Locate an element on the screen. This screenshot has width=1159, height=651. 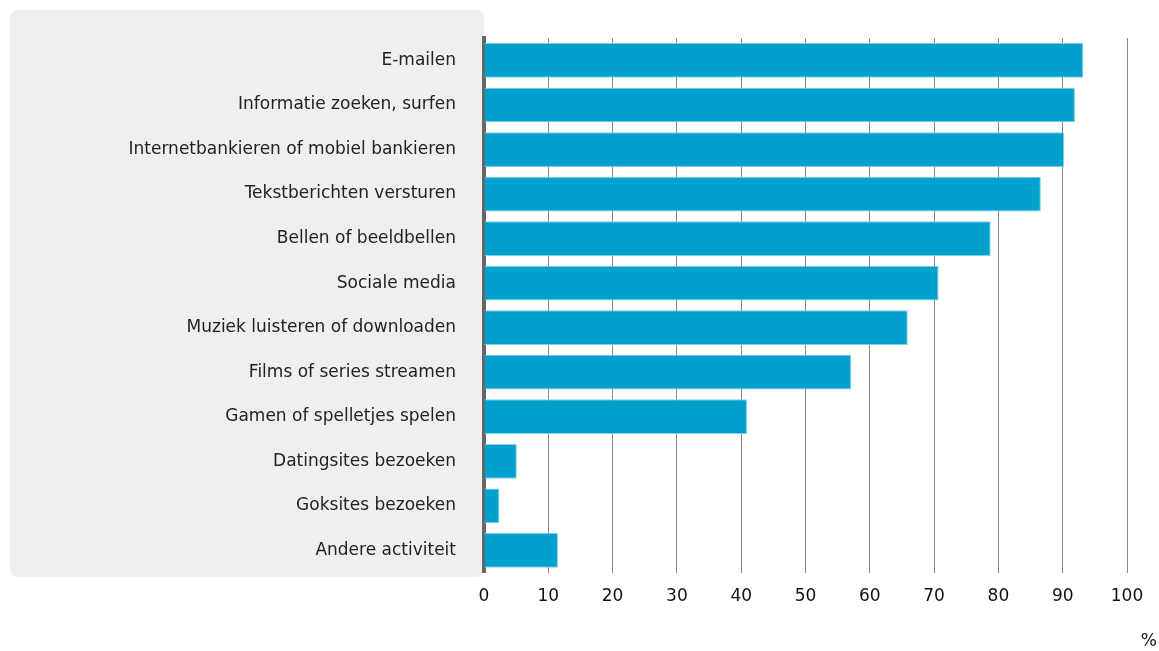
y-tick-label: Muziek luisteren of downloaden is located at coordinates (321, 326).